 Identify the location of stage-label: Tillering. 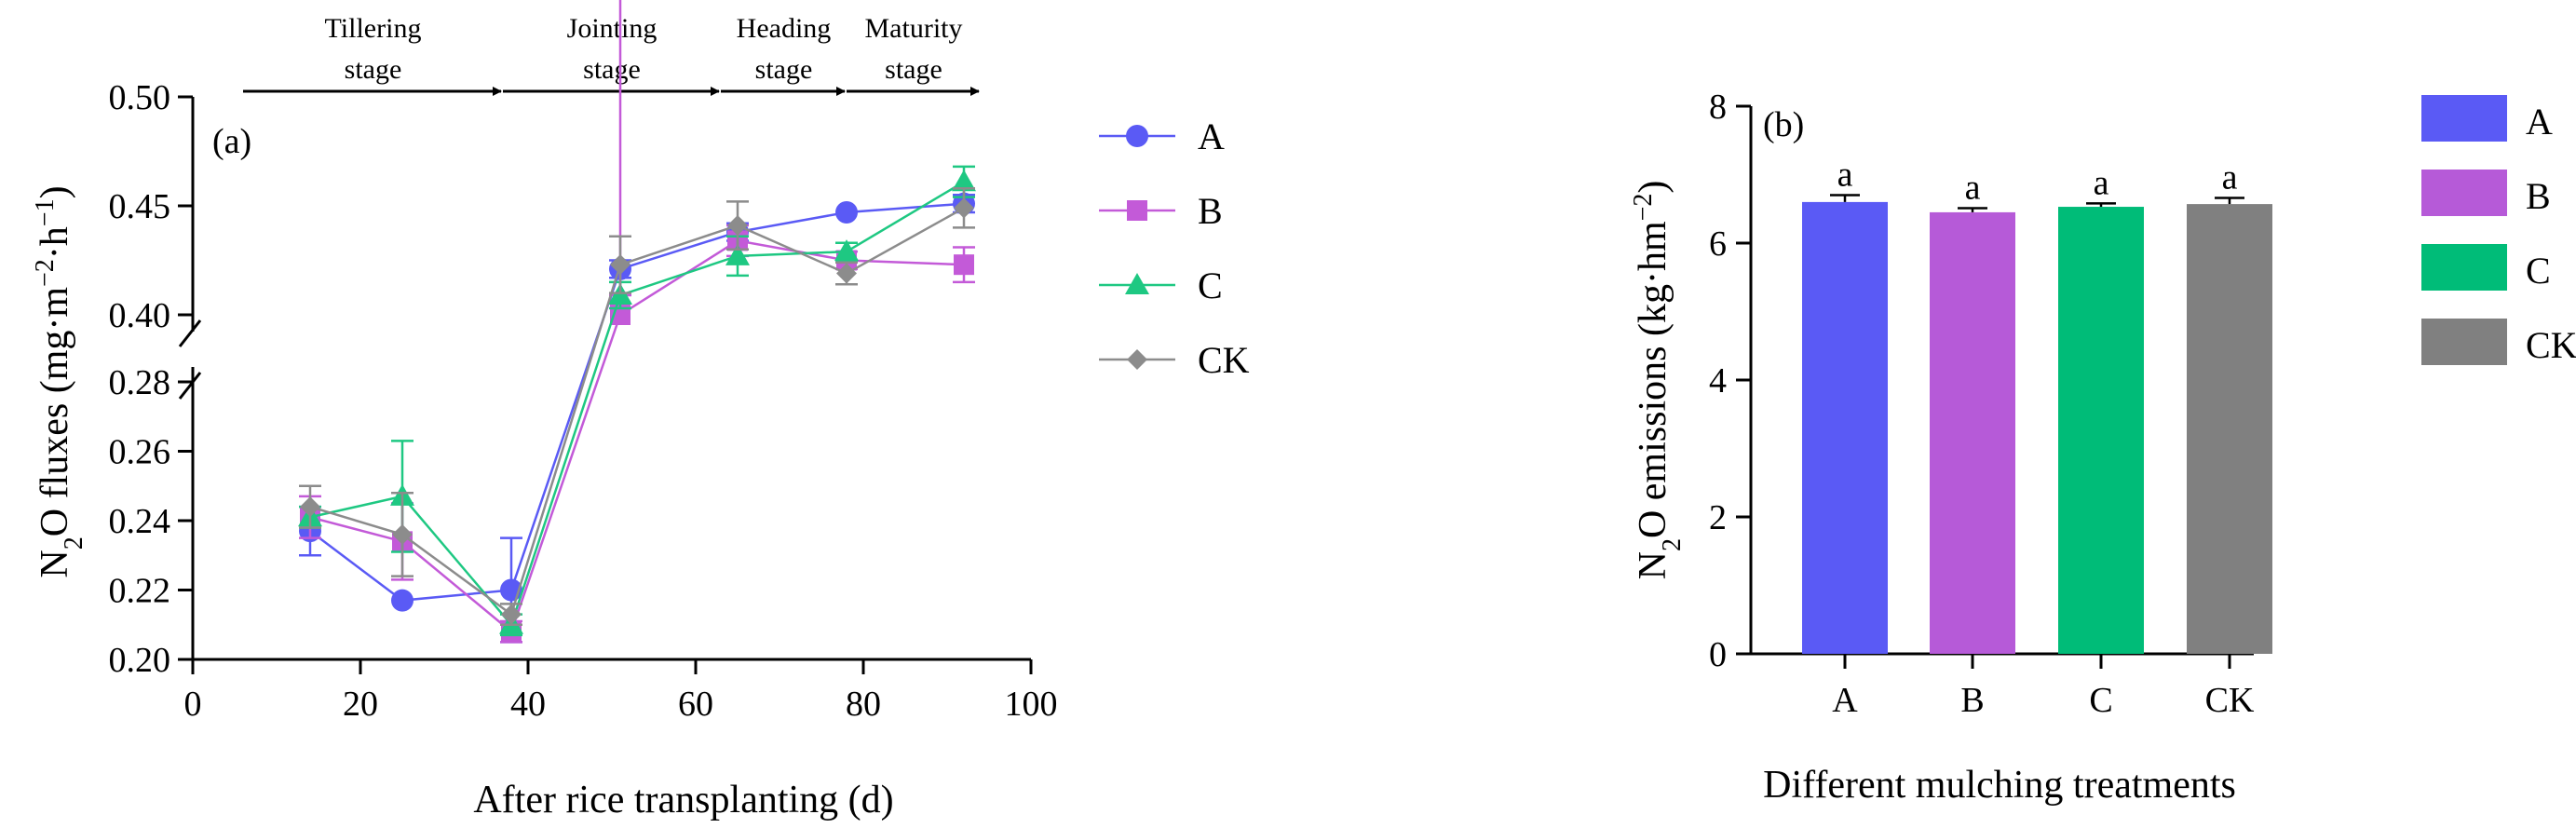
(373, 28).